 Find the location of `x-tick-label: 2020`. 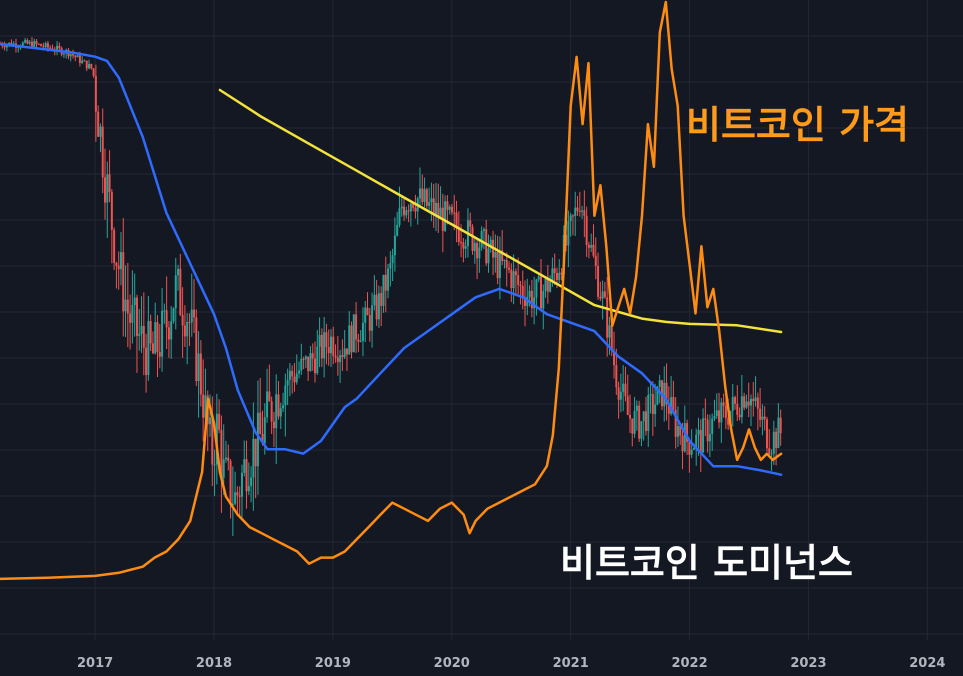

x-tick-label: 2020 is located at coordinates (452, 663).